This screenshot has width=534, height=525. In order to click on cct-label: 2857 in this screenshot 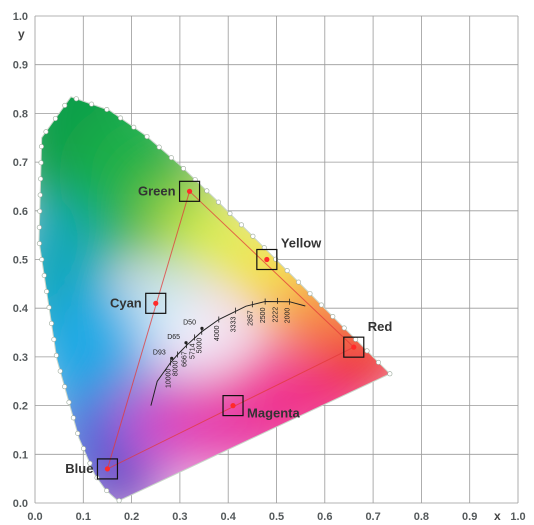, I will do `click(250, 318)`.